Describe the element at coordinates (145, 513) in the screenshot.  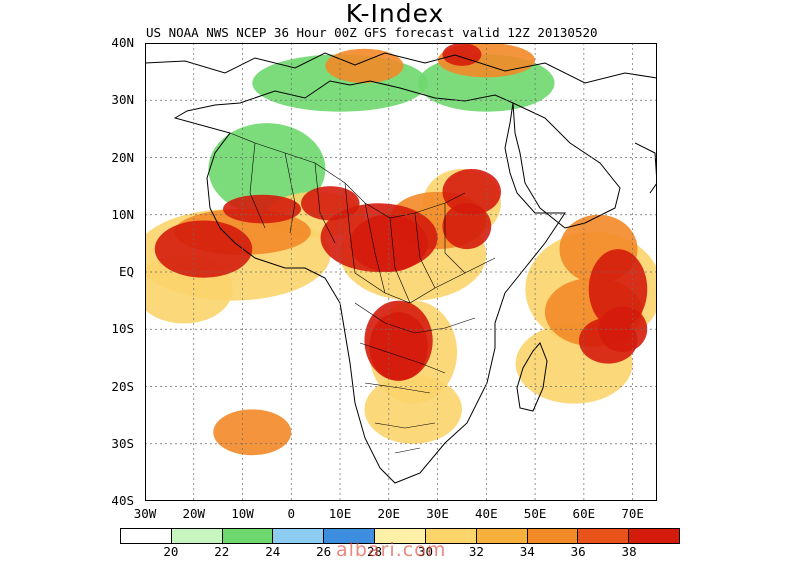
I see `longitude-label: 30W` at that location.